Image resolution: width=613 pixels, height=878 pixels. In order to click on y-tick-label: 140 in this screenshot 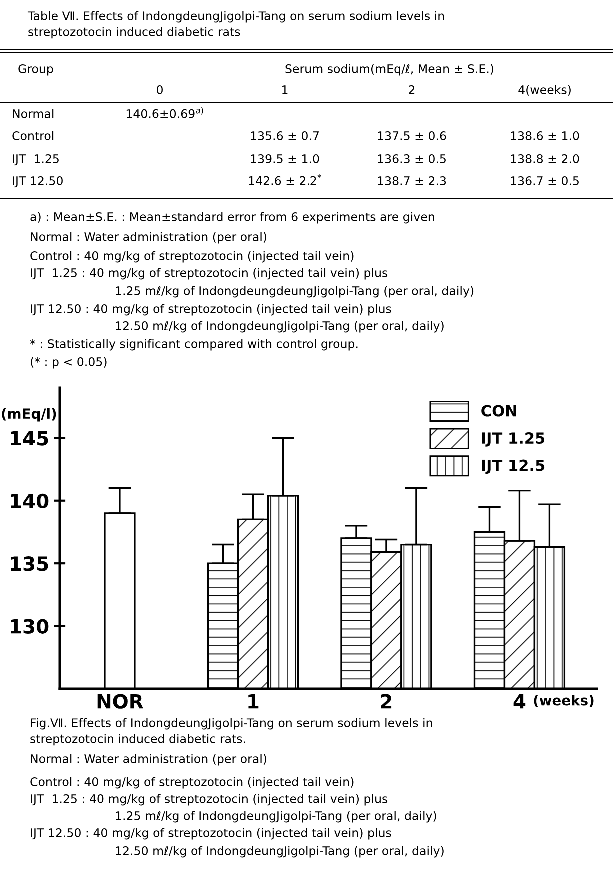, I will do `click(30, 501)`.